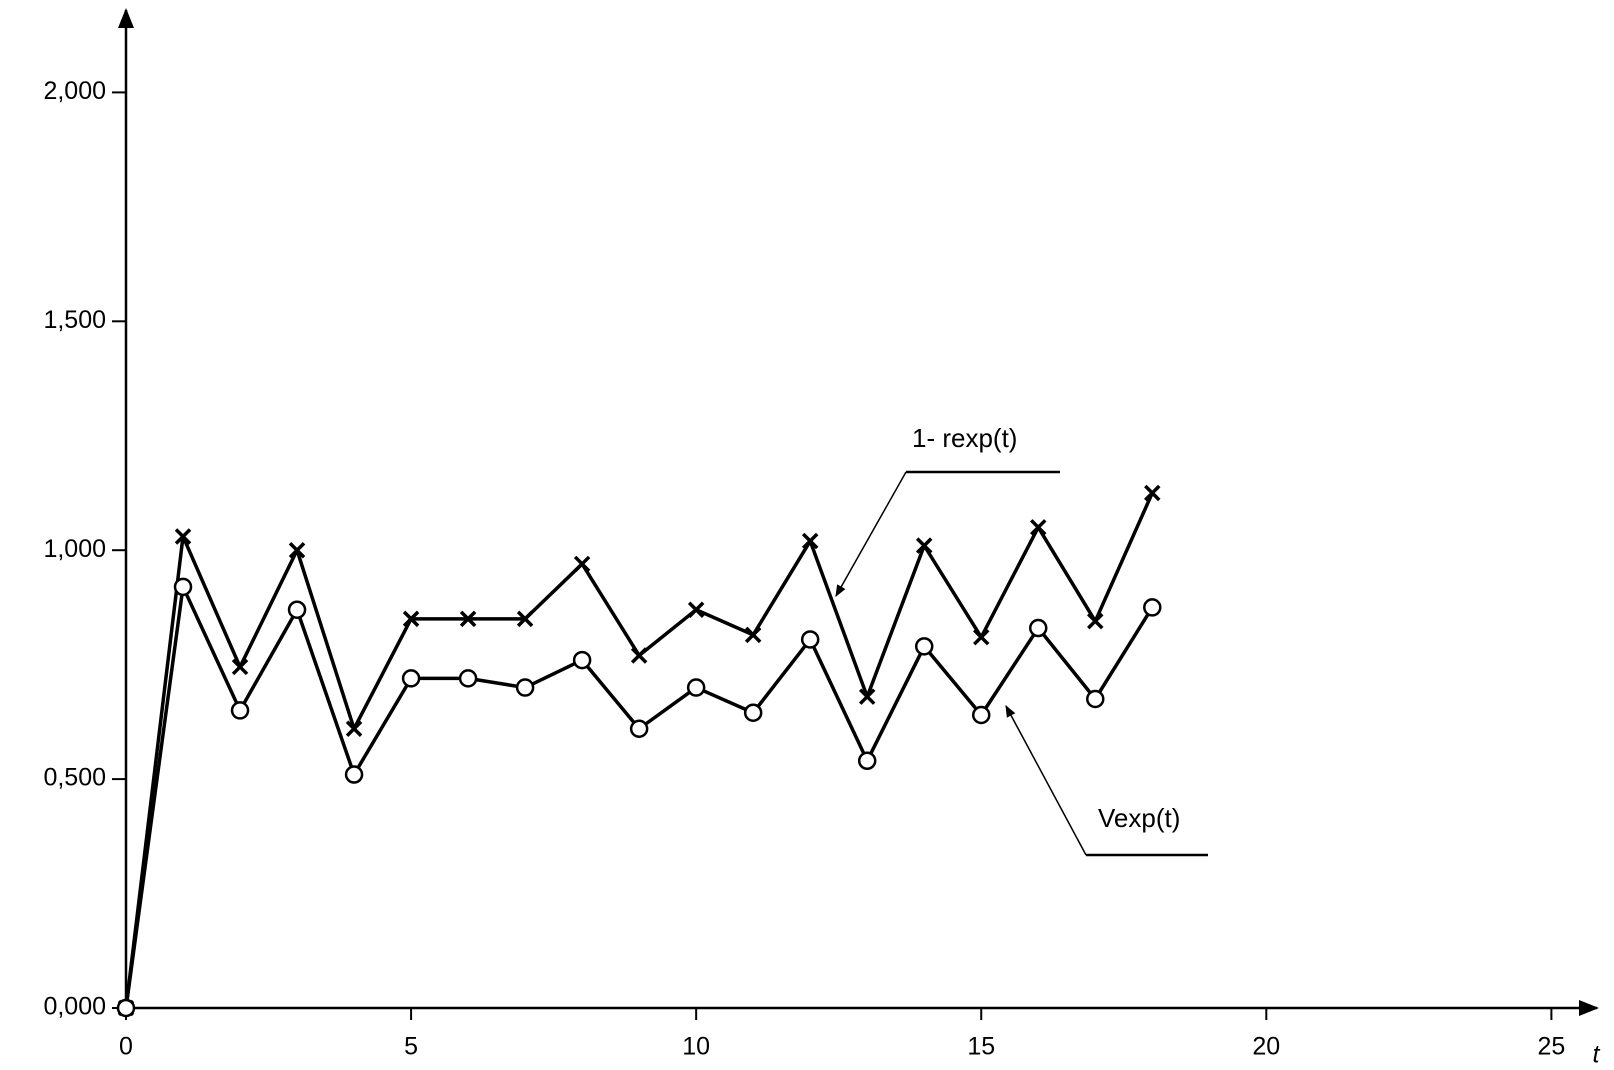  What do you see at coordinates (1139, 818) in the screenshot?
I see `series-label: Vexp(t)` at bounding box center [1139, 818].